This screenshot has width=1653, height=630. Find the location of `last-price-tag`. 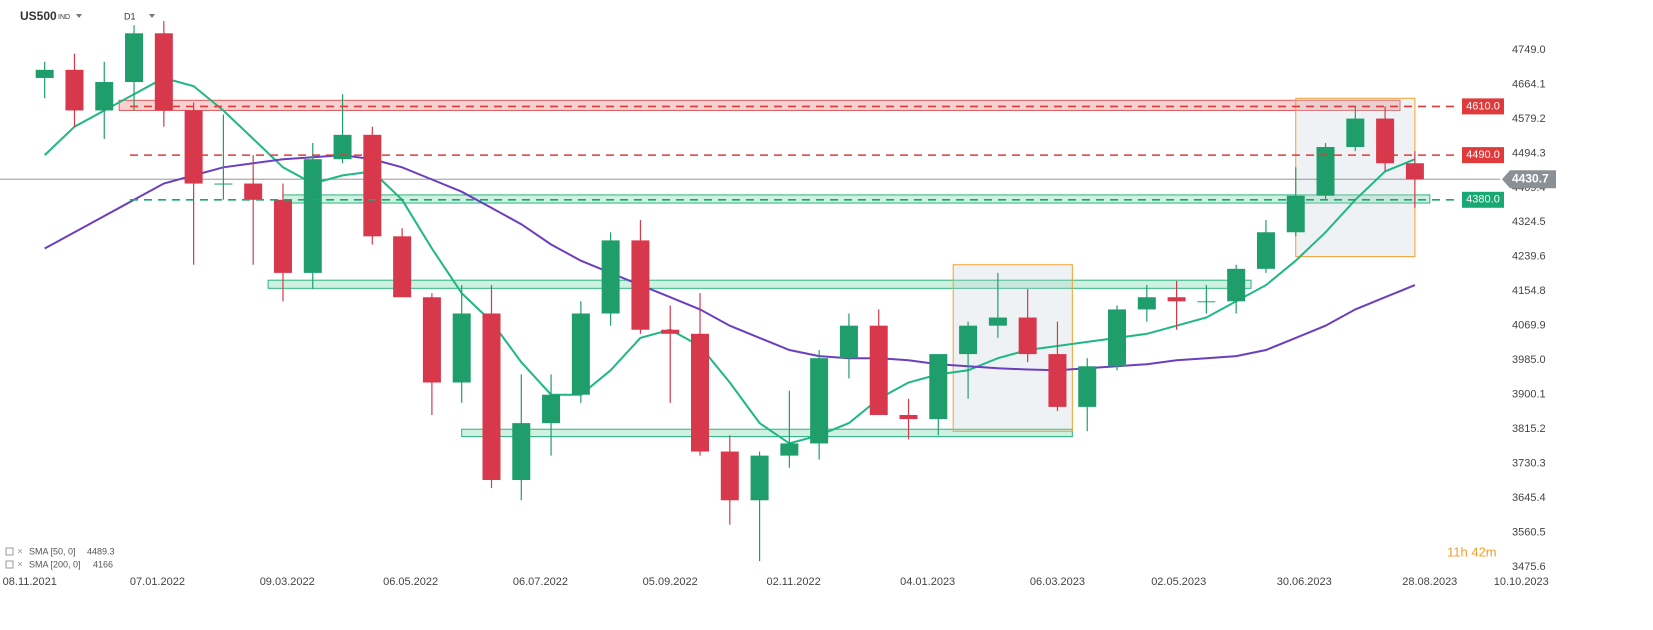

last-price-tag is located at coordinates (1529, 179).